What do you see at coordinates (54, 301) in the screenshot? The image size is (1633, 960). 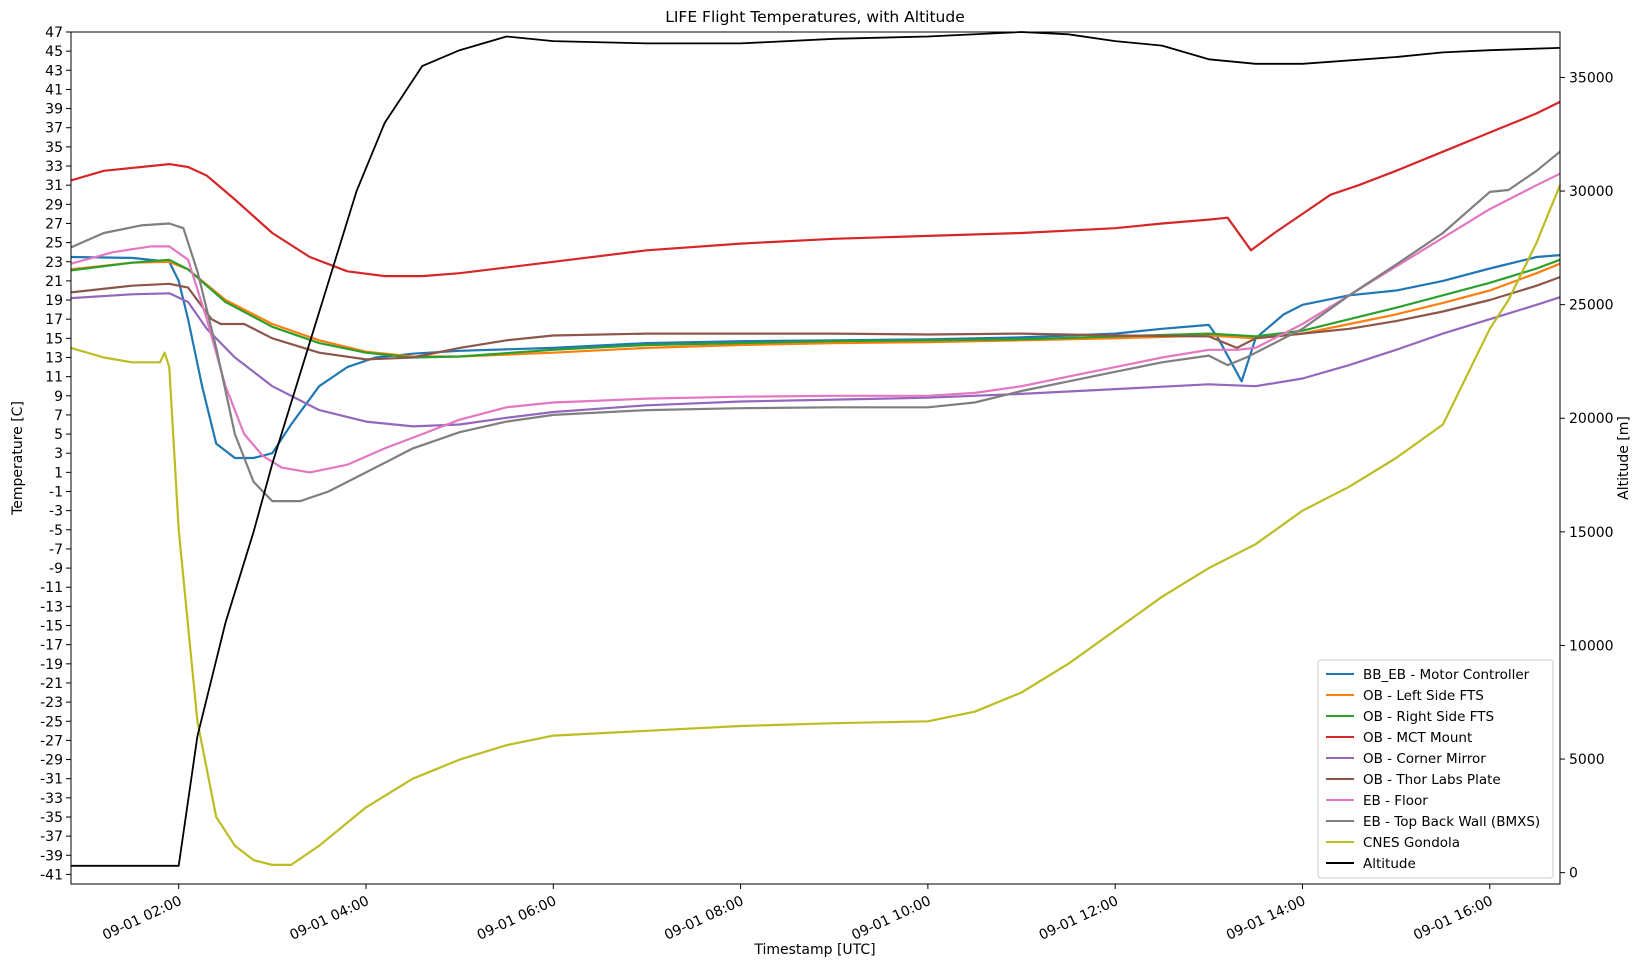 I see `y-tick-label: 19` at bounding box center [54, 301].